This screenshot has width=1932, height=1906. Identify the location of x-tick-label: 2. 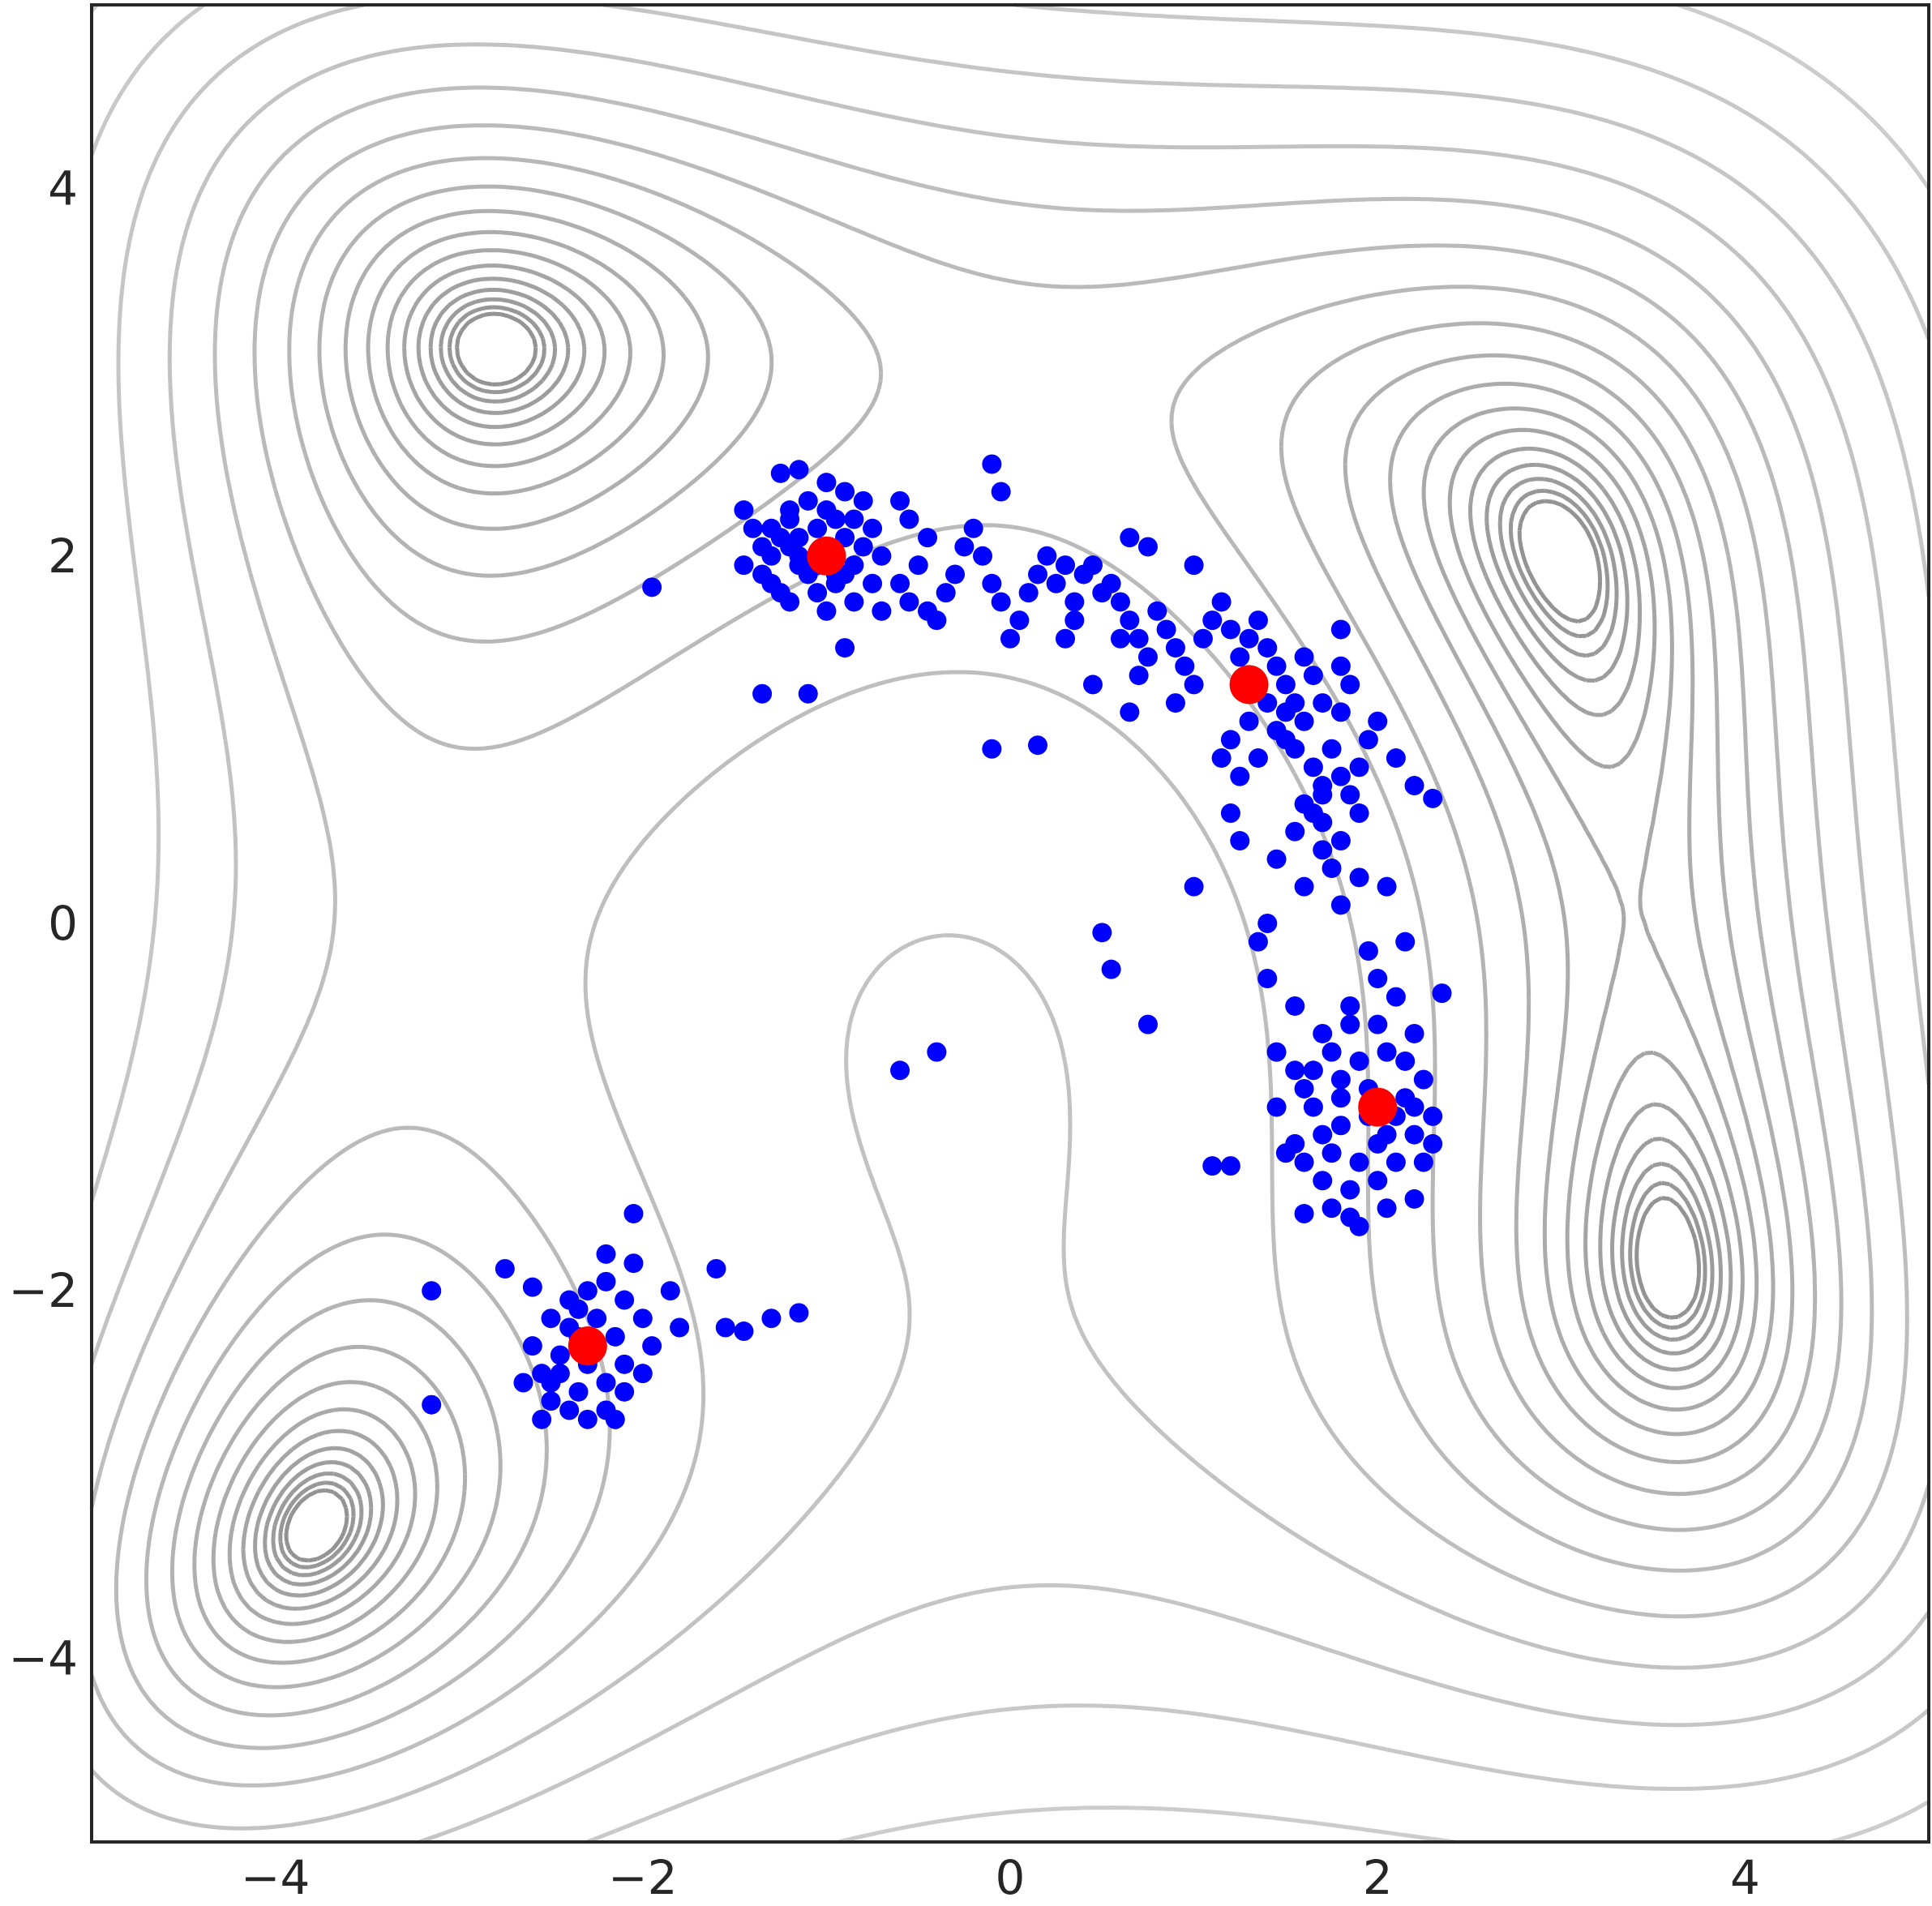
(1378, 1877).